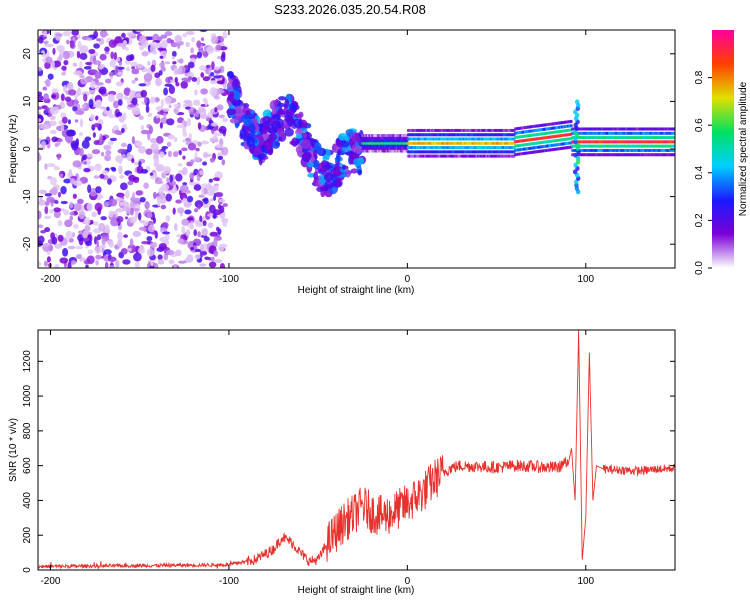  Describe the element at coordinates (229, 581) in the screenshot. I see `x-tick-label: -100` at that location.